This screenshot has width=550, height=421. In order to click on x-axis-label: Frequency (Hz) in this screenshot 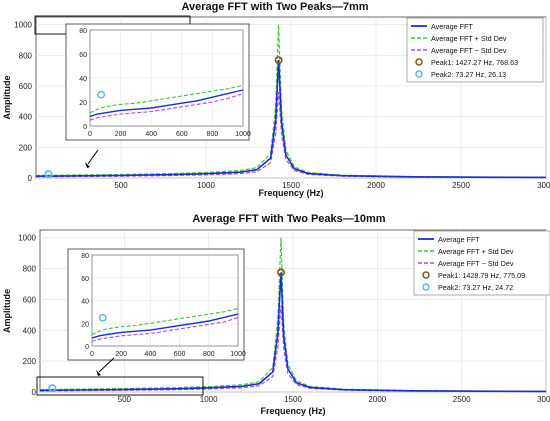, I will do `click(290, 193)`.